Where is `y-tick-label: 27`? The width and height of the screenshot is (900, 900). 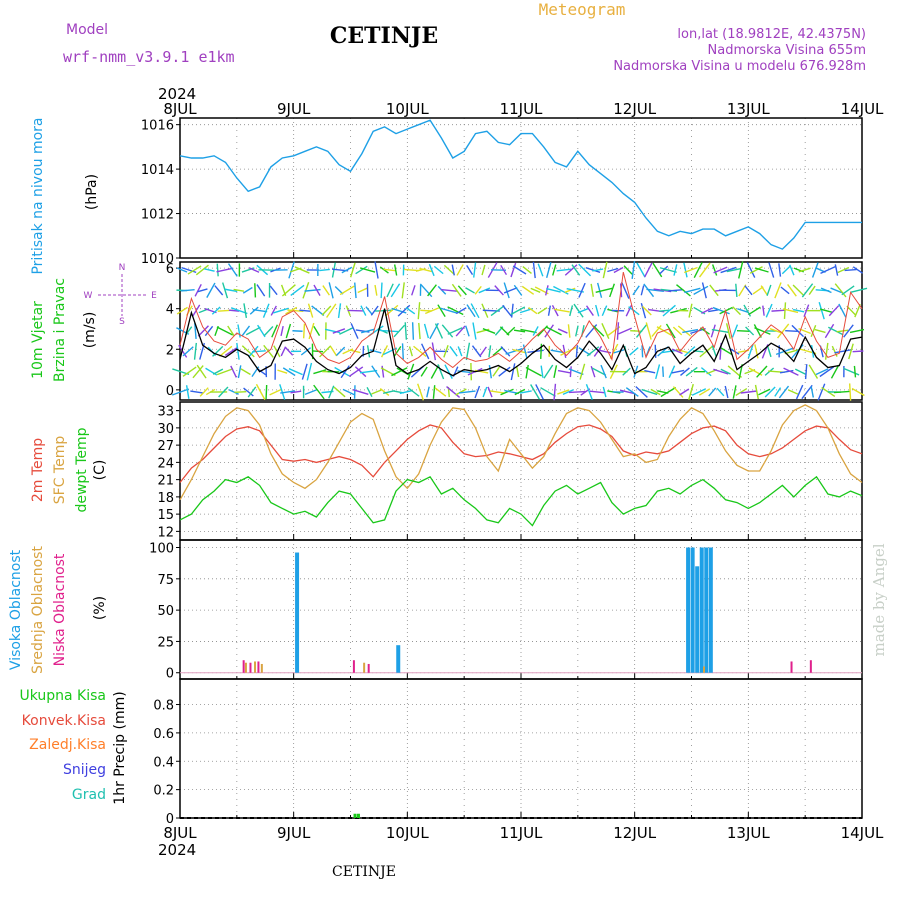
y-tick-label: 27 is located at coordinates (165, 446).